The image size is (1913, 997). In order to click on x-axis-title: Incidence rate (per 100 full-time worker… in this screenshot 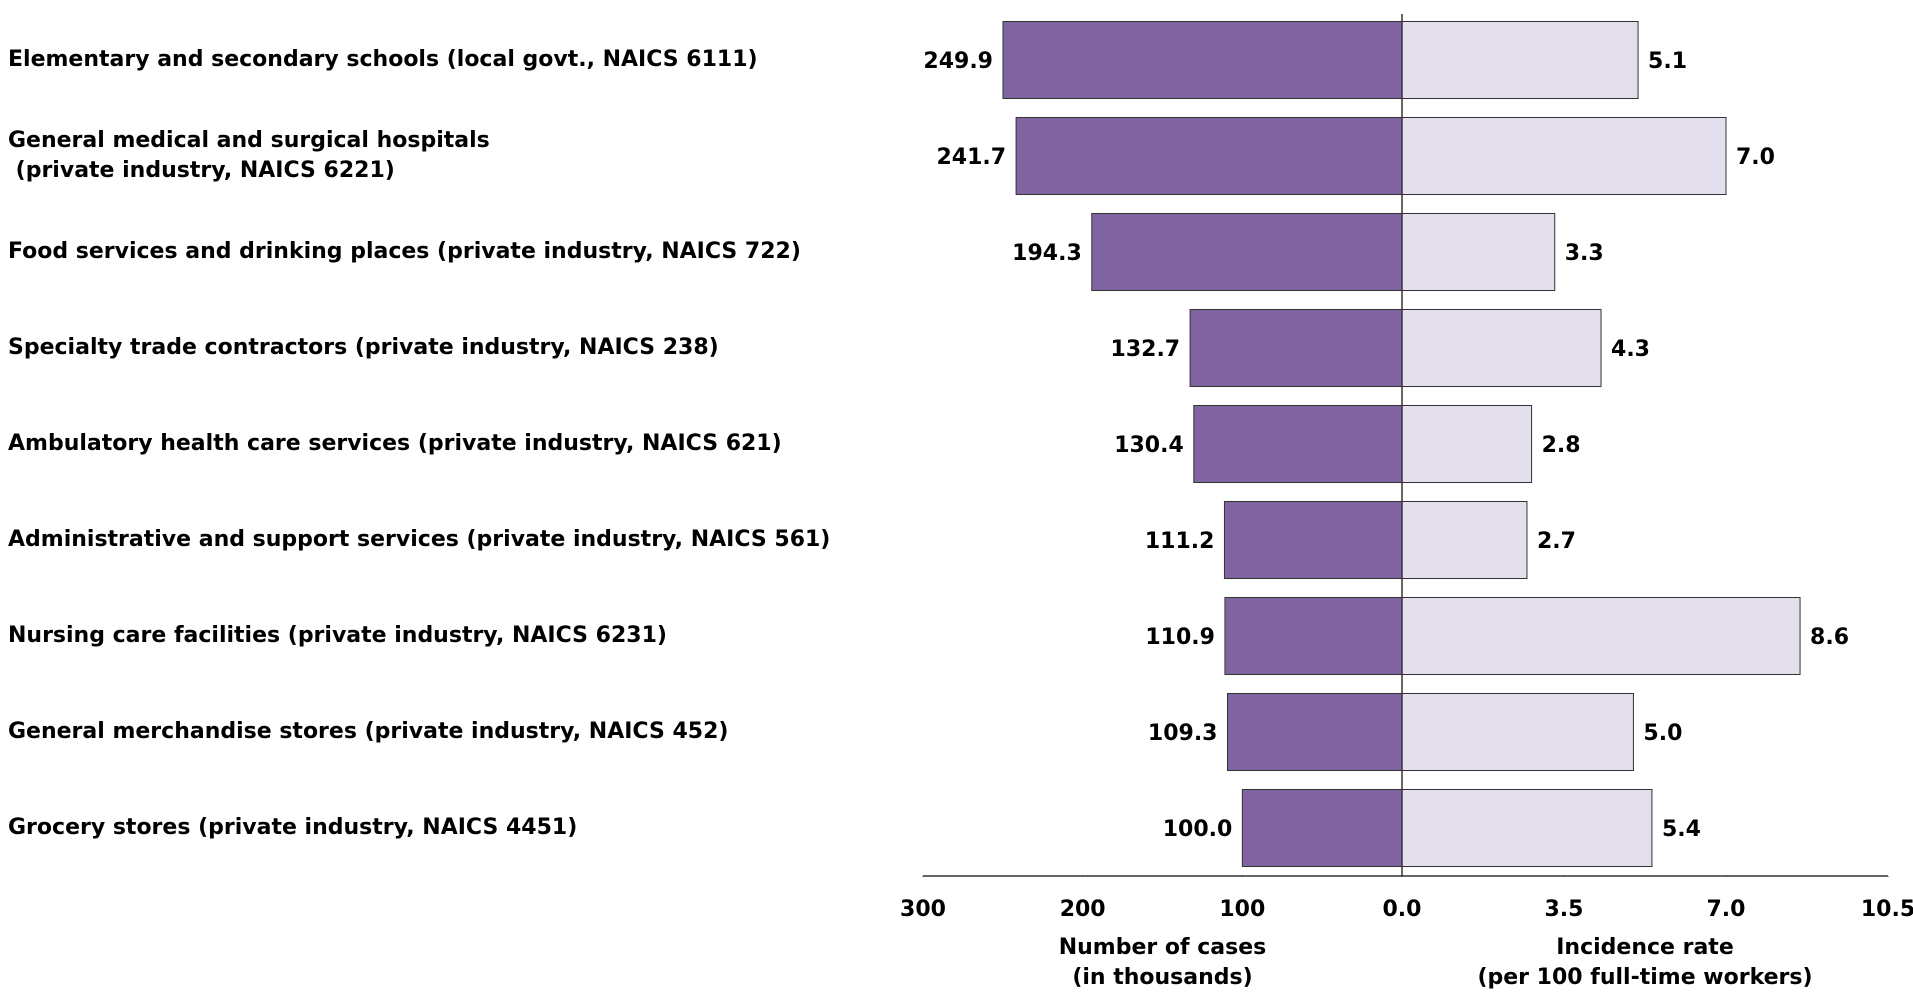, I will do `click(1645, 962)`.